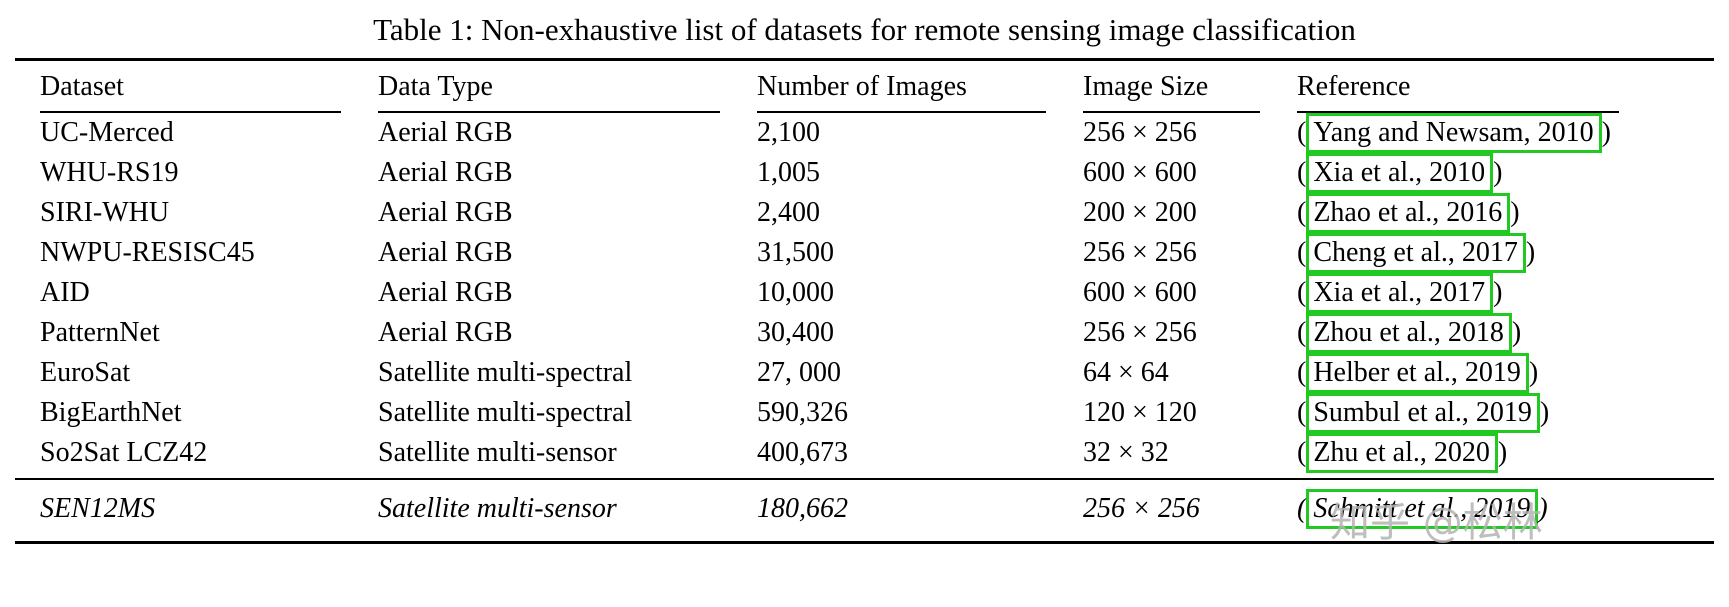  I want to click on cell-image-size: 120 × 120, so click(1140, 412).